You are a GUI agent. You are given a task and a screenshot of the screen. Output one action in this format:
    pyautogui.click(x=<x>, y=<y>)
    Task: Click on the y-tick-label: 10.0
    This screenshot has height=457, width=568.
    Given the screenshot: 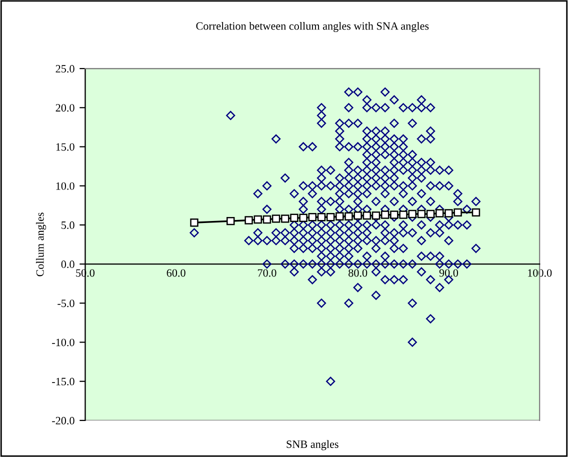 What is the action you would take?
    pyautogui.click(x=65, y=186)
    